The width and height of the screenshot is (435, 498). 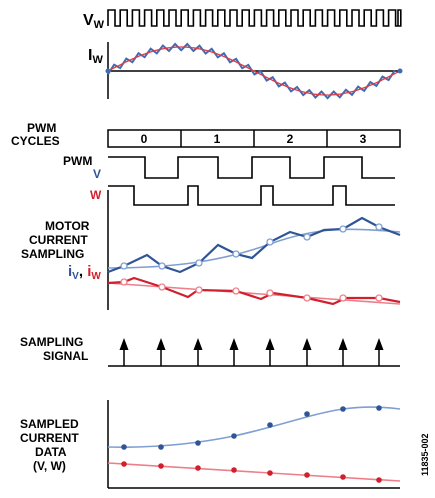 I want to click on pwm-cycles-label-line2: CYCLES, so click(x=35, y=141).